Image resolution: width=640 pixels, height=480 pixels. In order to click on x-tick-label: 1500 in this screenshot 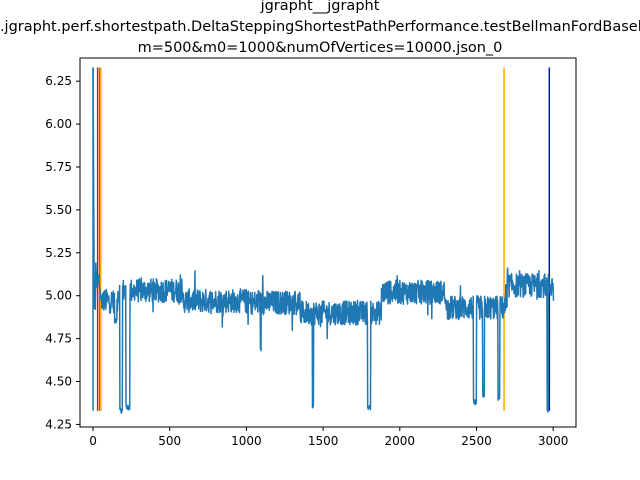, I will do `click(323, 441)`.